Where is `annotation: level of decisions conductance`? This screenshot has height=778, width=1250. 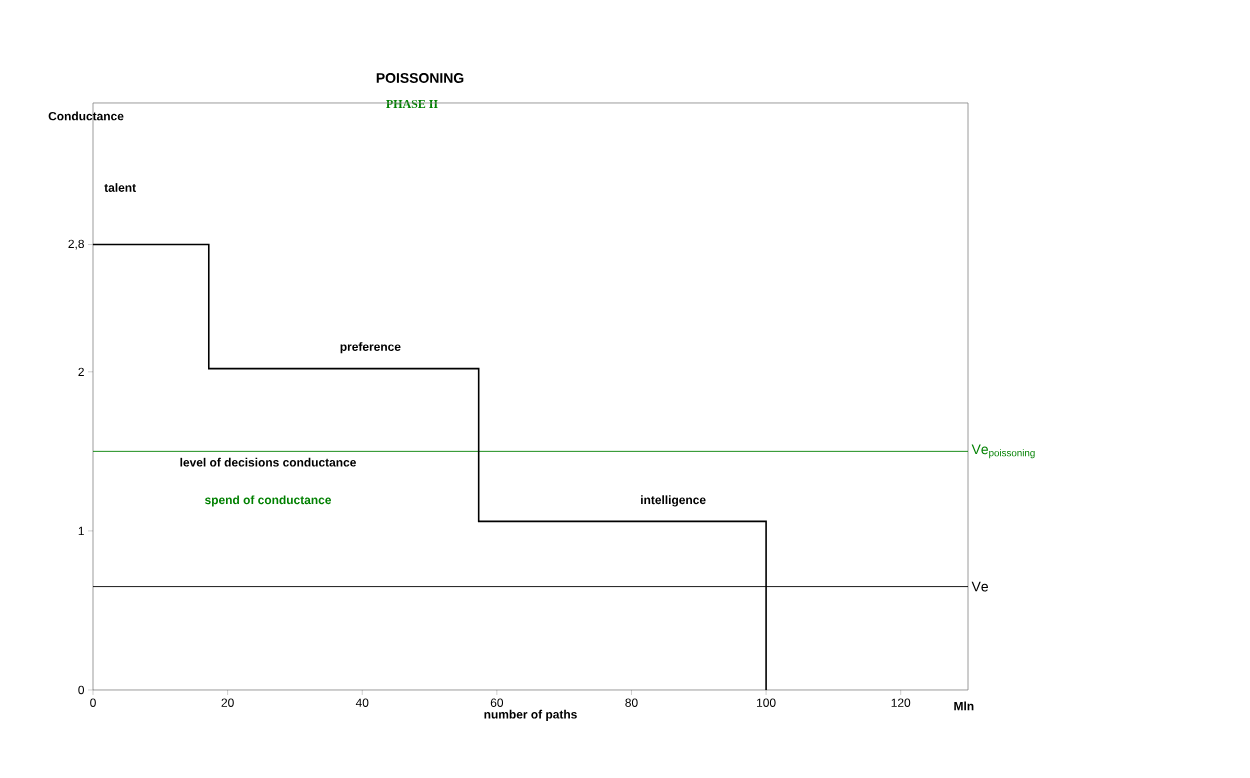
annotation: level of decisions conductance is located at coordinates (268, 462).